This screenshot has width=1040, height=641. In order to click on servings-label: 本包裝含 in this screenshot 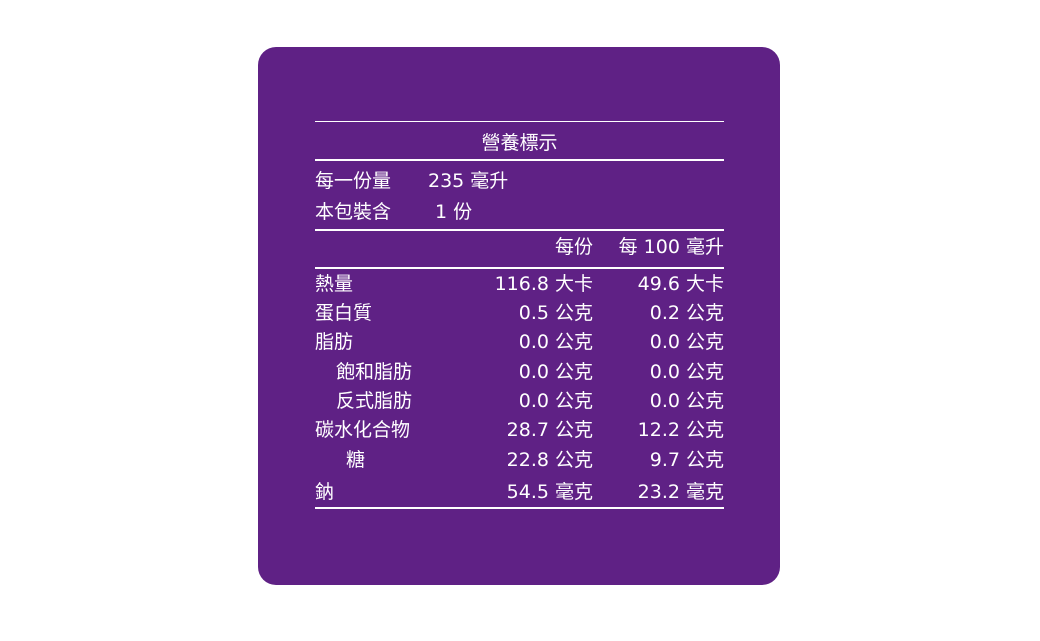, I will do `click(353, 212)`.